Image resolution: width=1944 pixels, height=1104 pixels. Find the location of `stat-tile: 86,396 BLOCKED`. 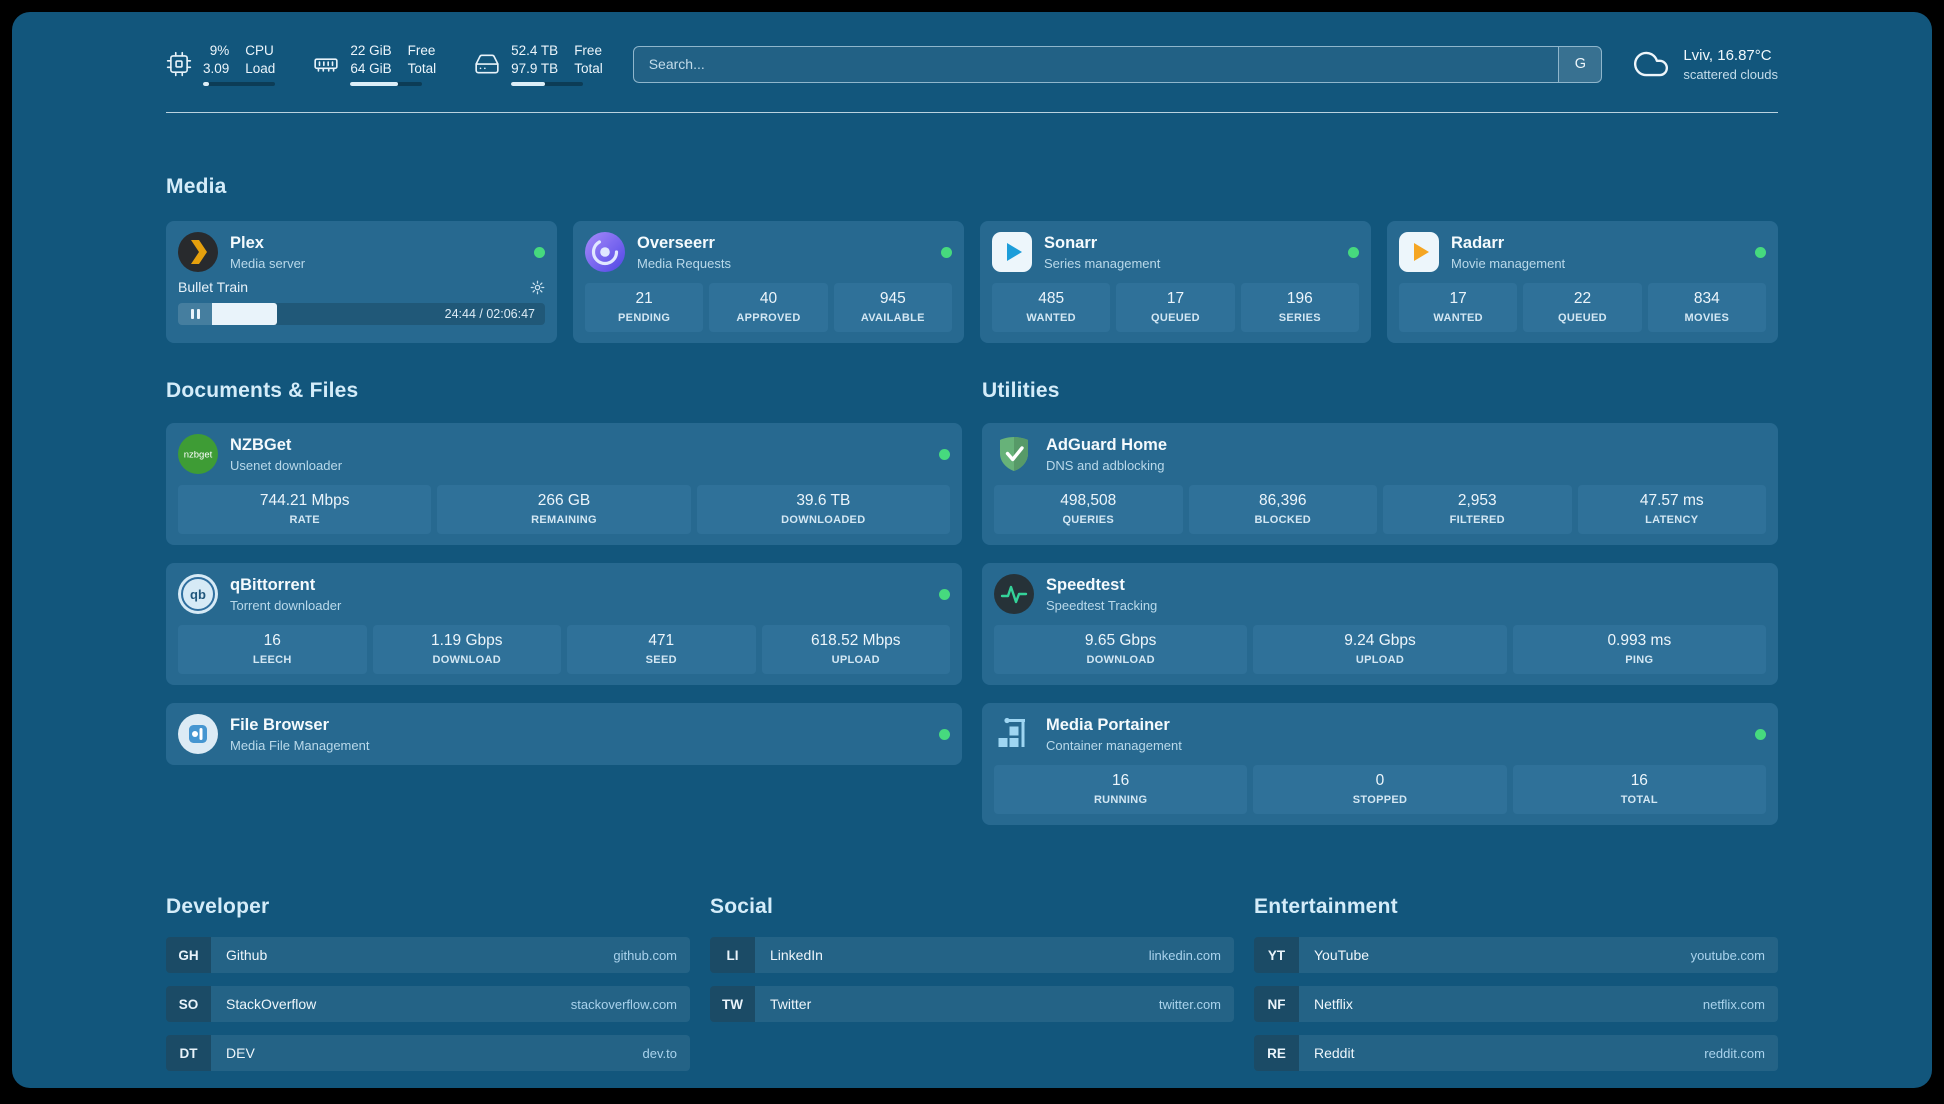

stat-tile: 86,396 BLOCKED is located at coordinates (1282, 509).